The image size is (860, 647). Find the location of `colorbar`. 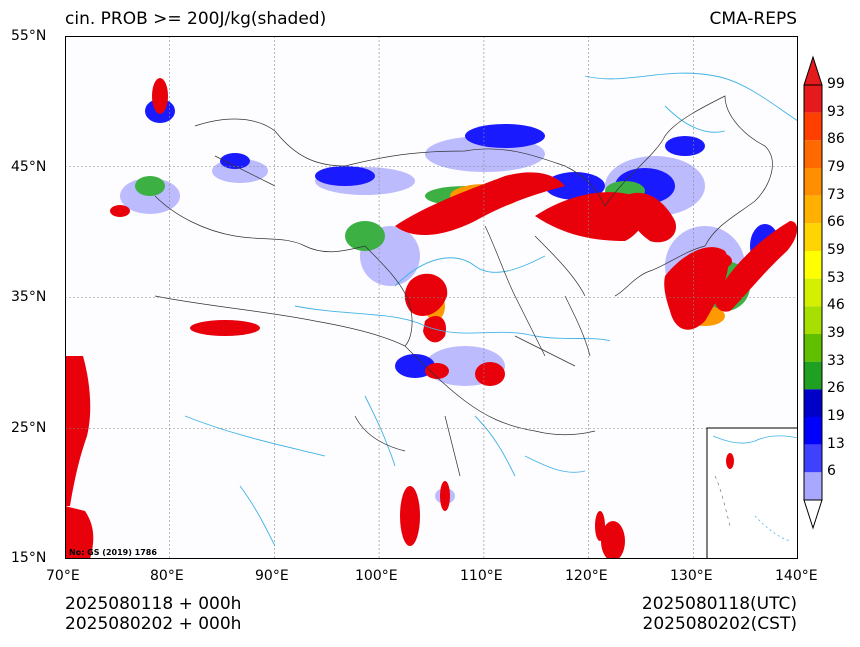

colorbar is located at coordinates (813, 292).